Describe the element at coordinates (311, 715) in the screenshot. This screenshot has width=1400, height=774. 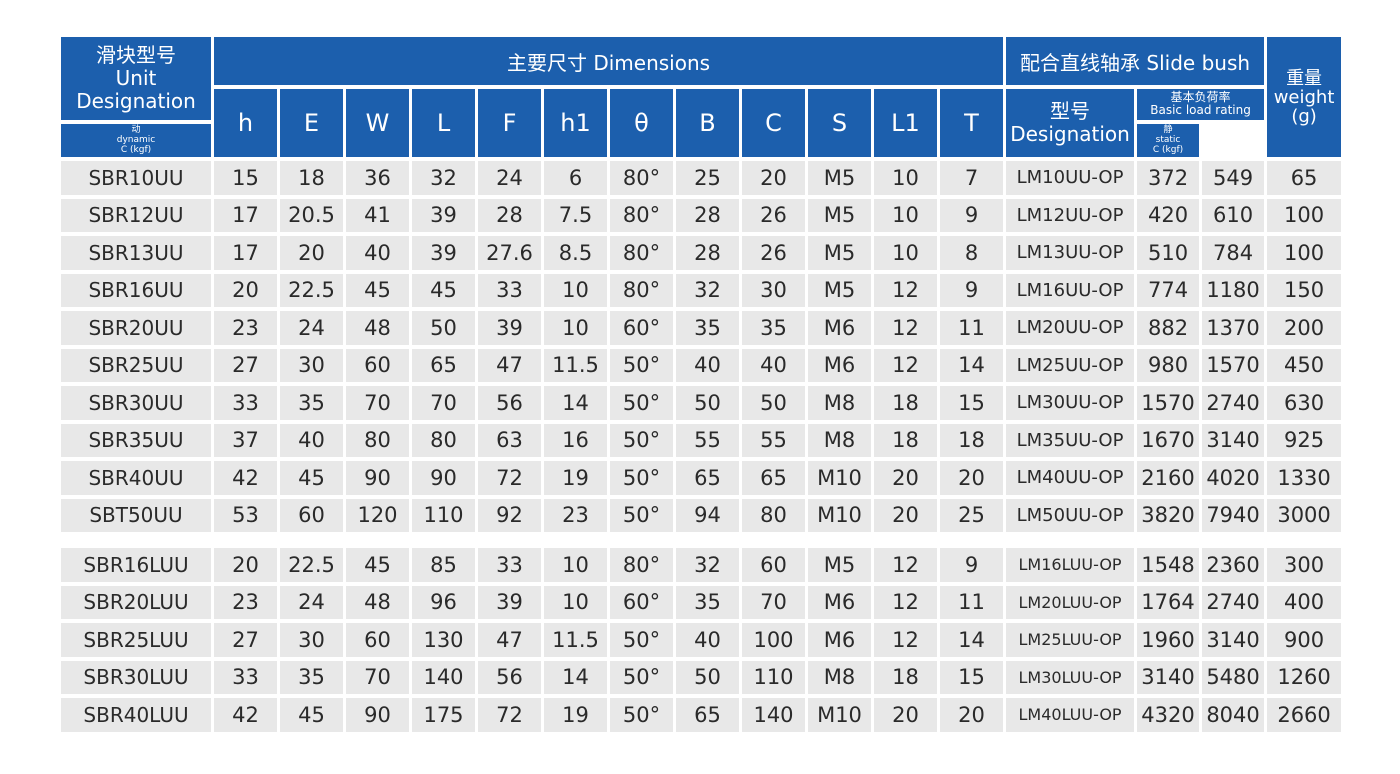
I see `e-cell: 45` at that location.